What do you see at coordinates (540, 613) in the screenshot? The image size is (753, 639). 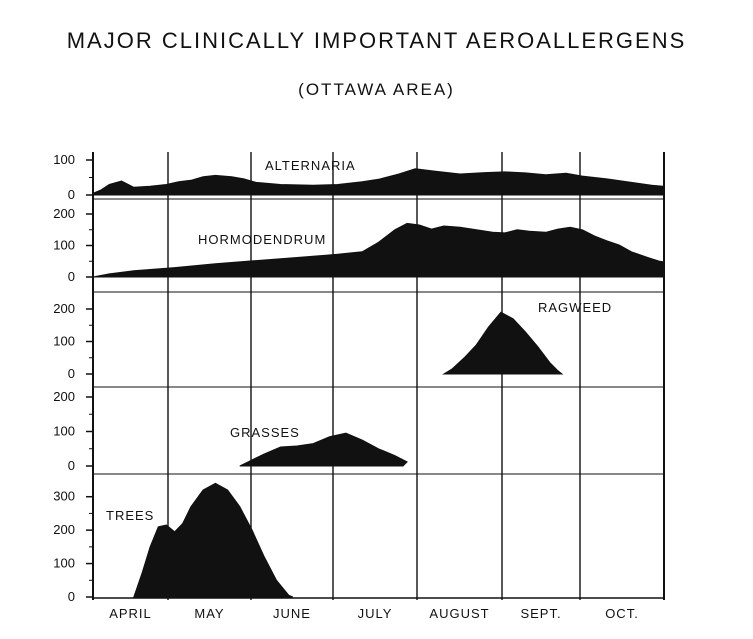 I see `month-label: SEPT.` at bounding box center [540, 613].